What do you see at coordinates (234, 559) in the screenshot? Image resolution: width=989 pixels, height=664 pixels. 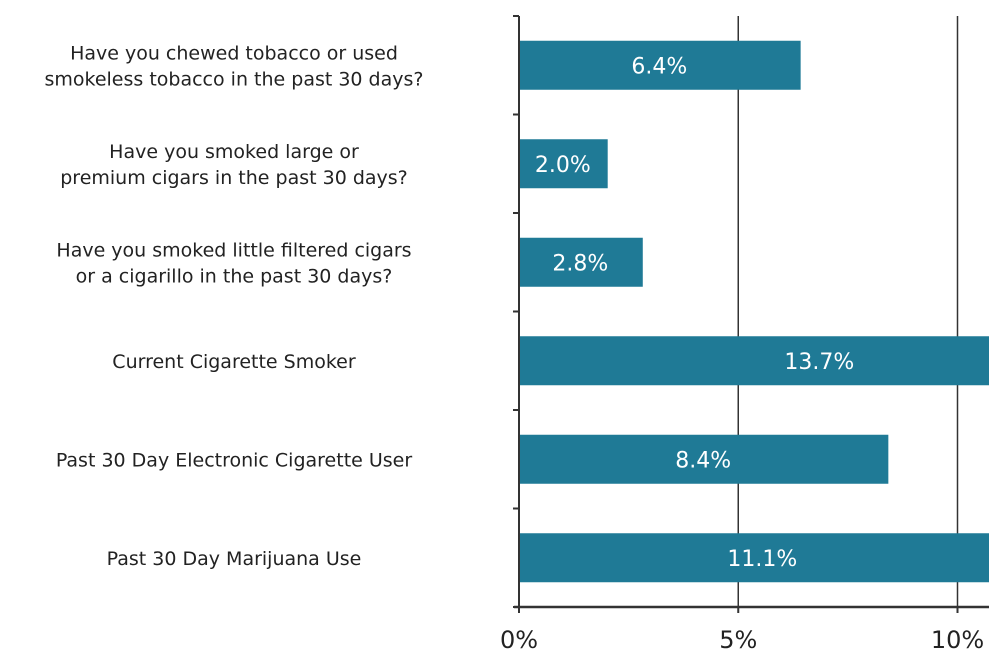 I see `category-label: Past 30 Day Marijuana Use` at bounding box center [234, 559].